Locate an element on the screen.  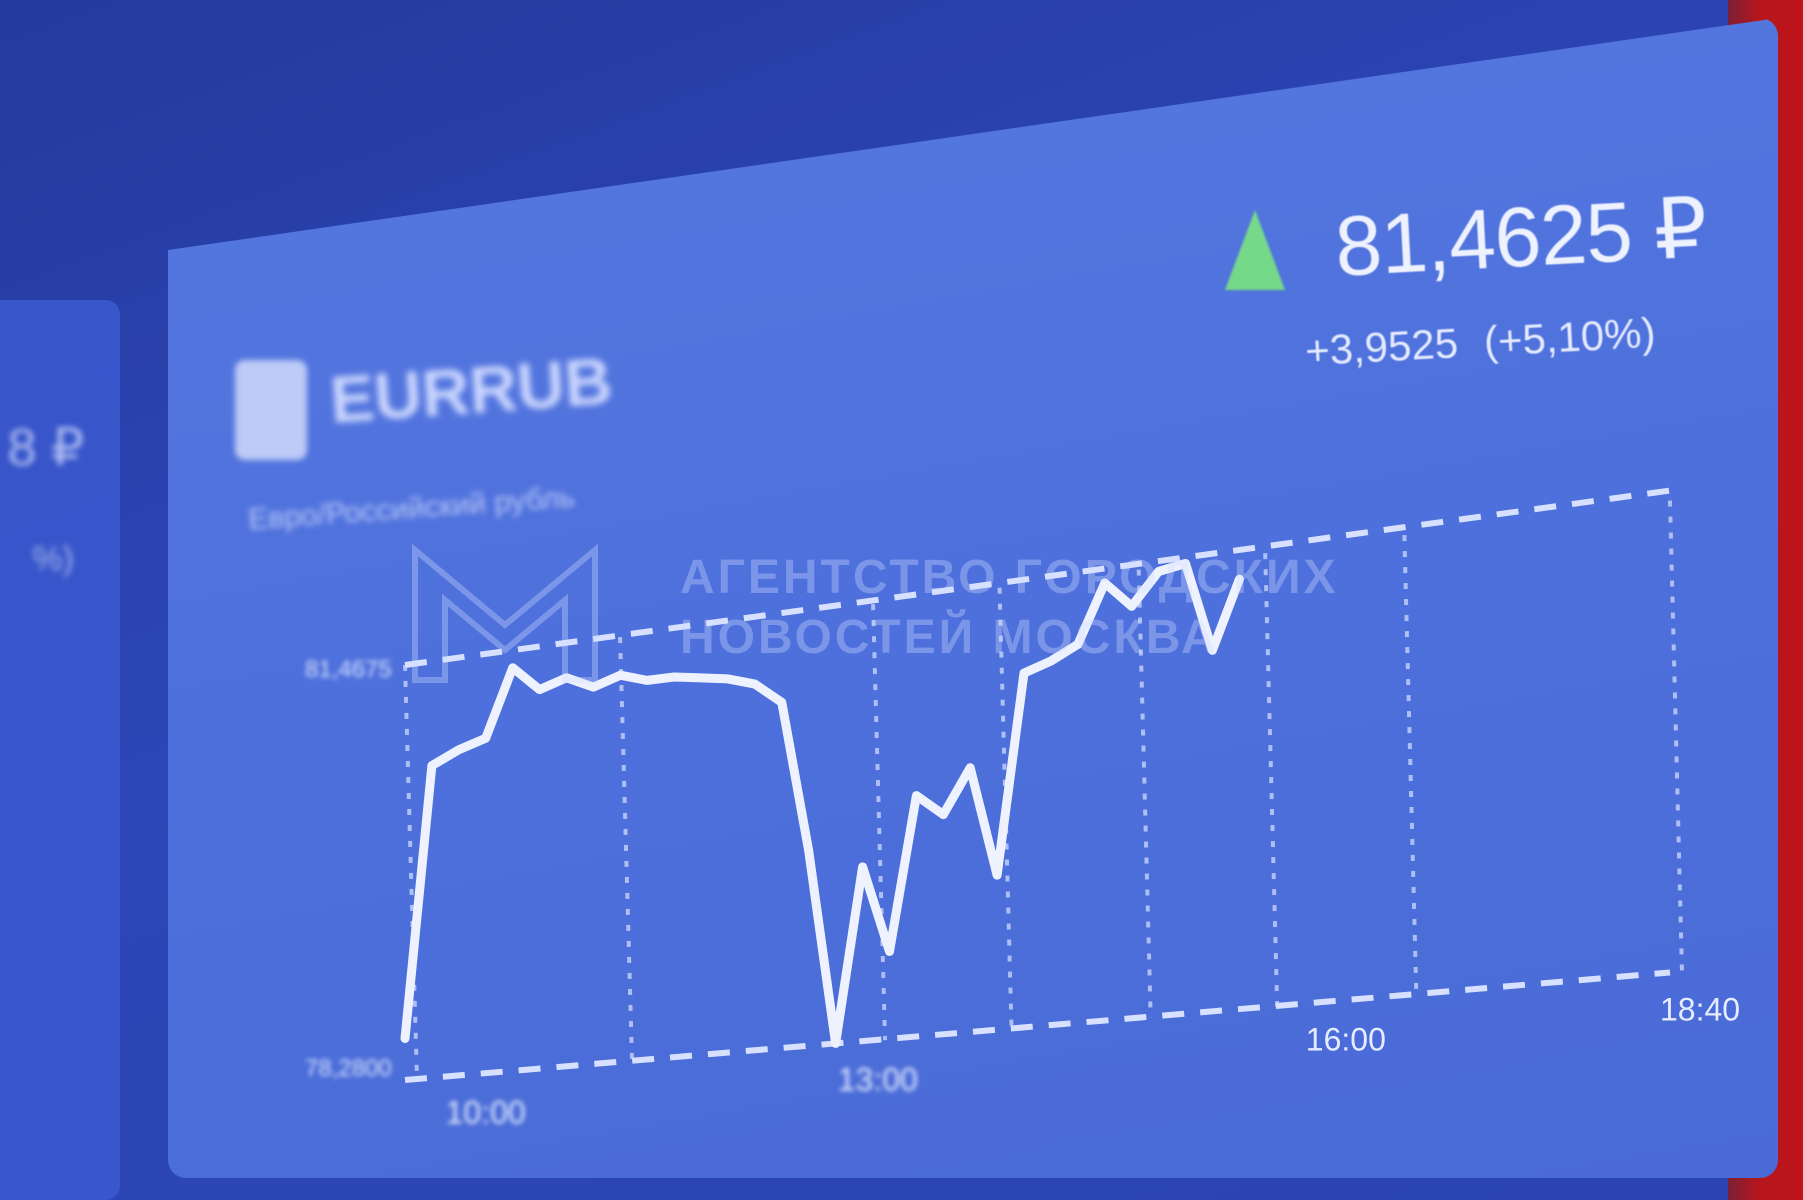
x-tick-label: 13:00 is located at coordinates (878, 1079).